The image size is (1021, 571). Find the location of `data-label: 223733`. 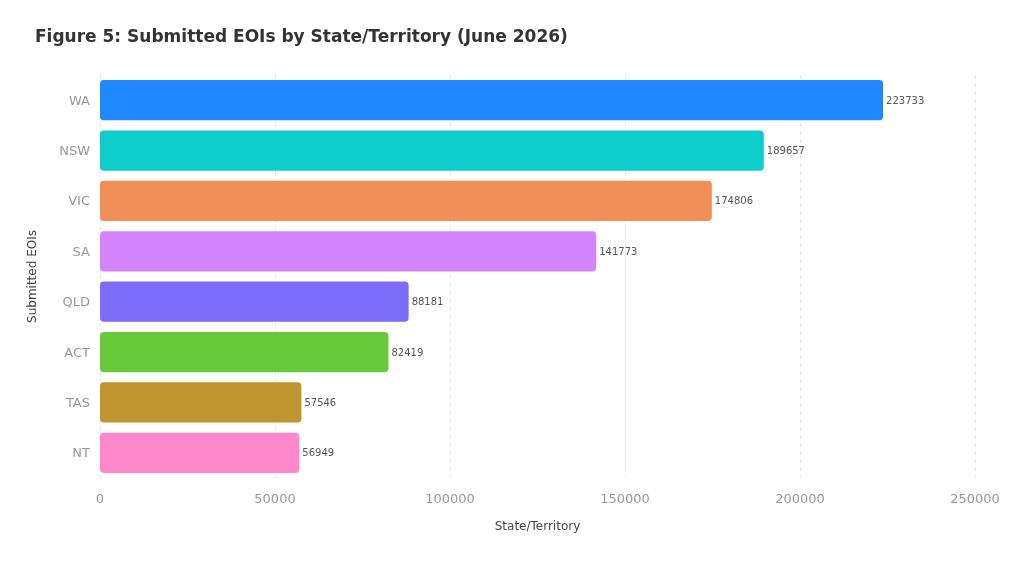

data-label: 223733 is located at coordinates (905, 100).